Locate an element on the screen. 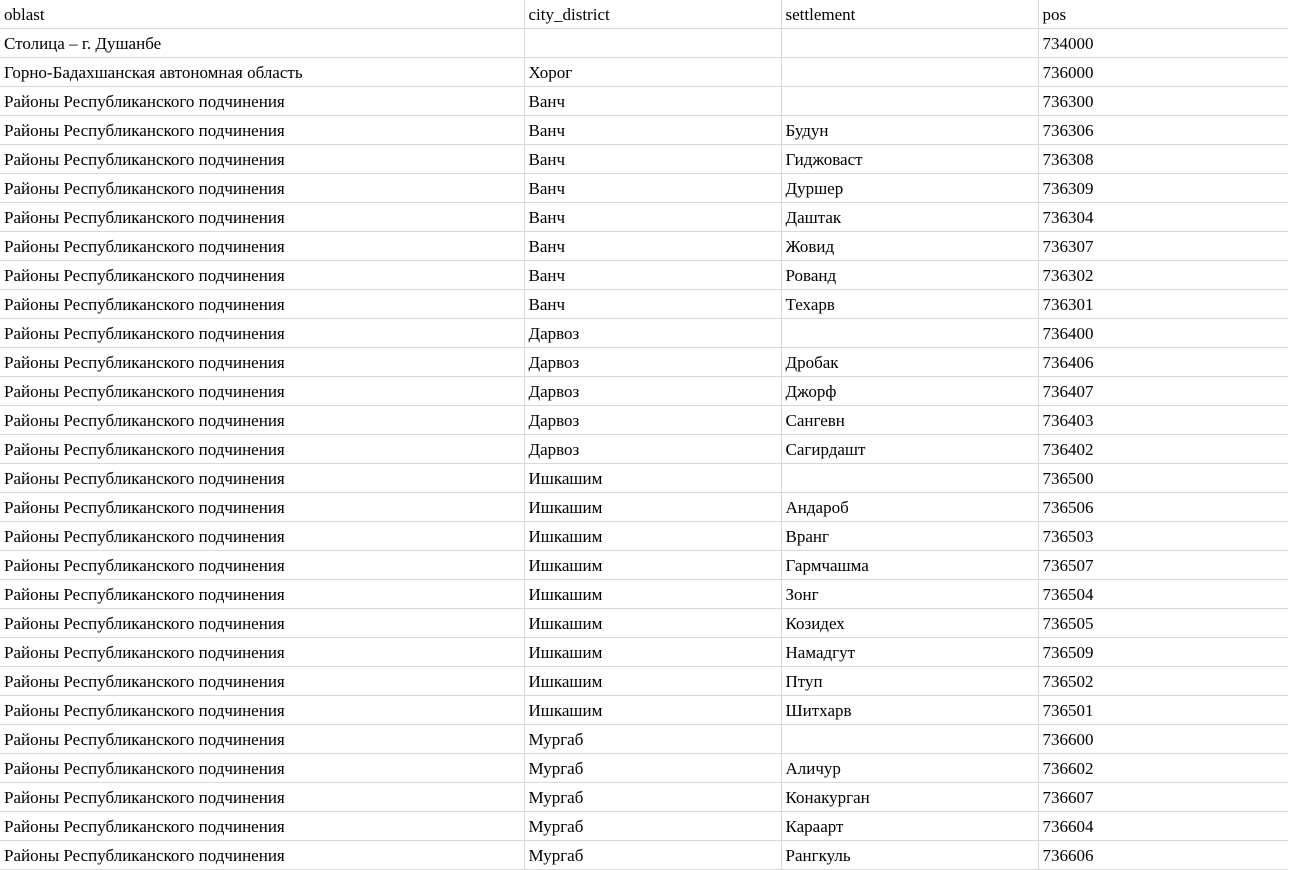  cell-oblast: Столица – г. Душанбе is located at coordinates (262, 43).